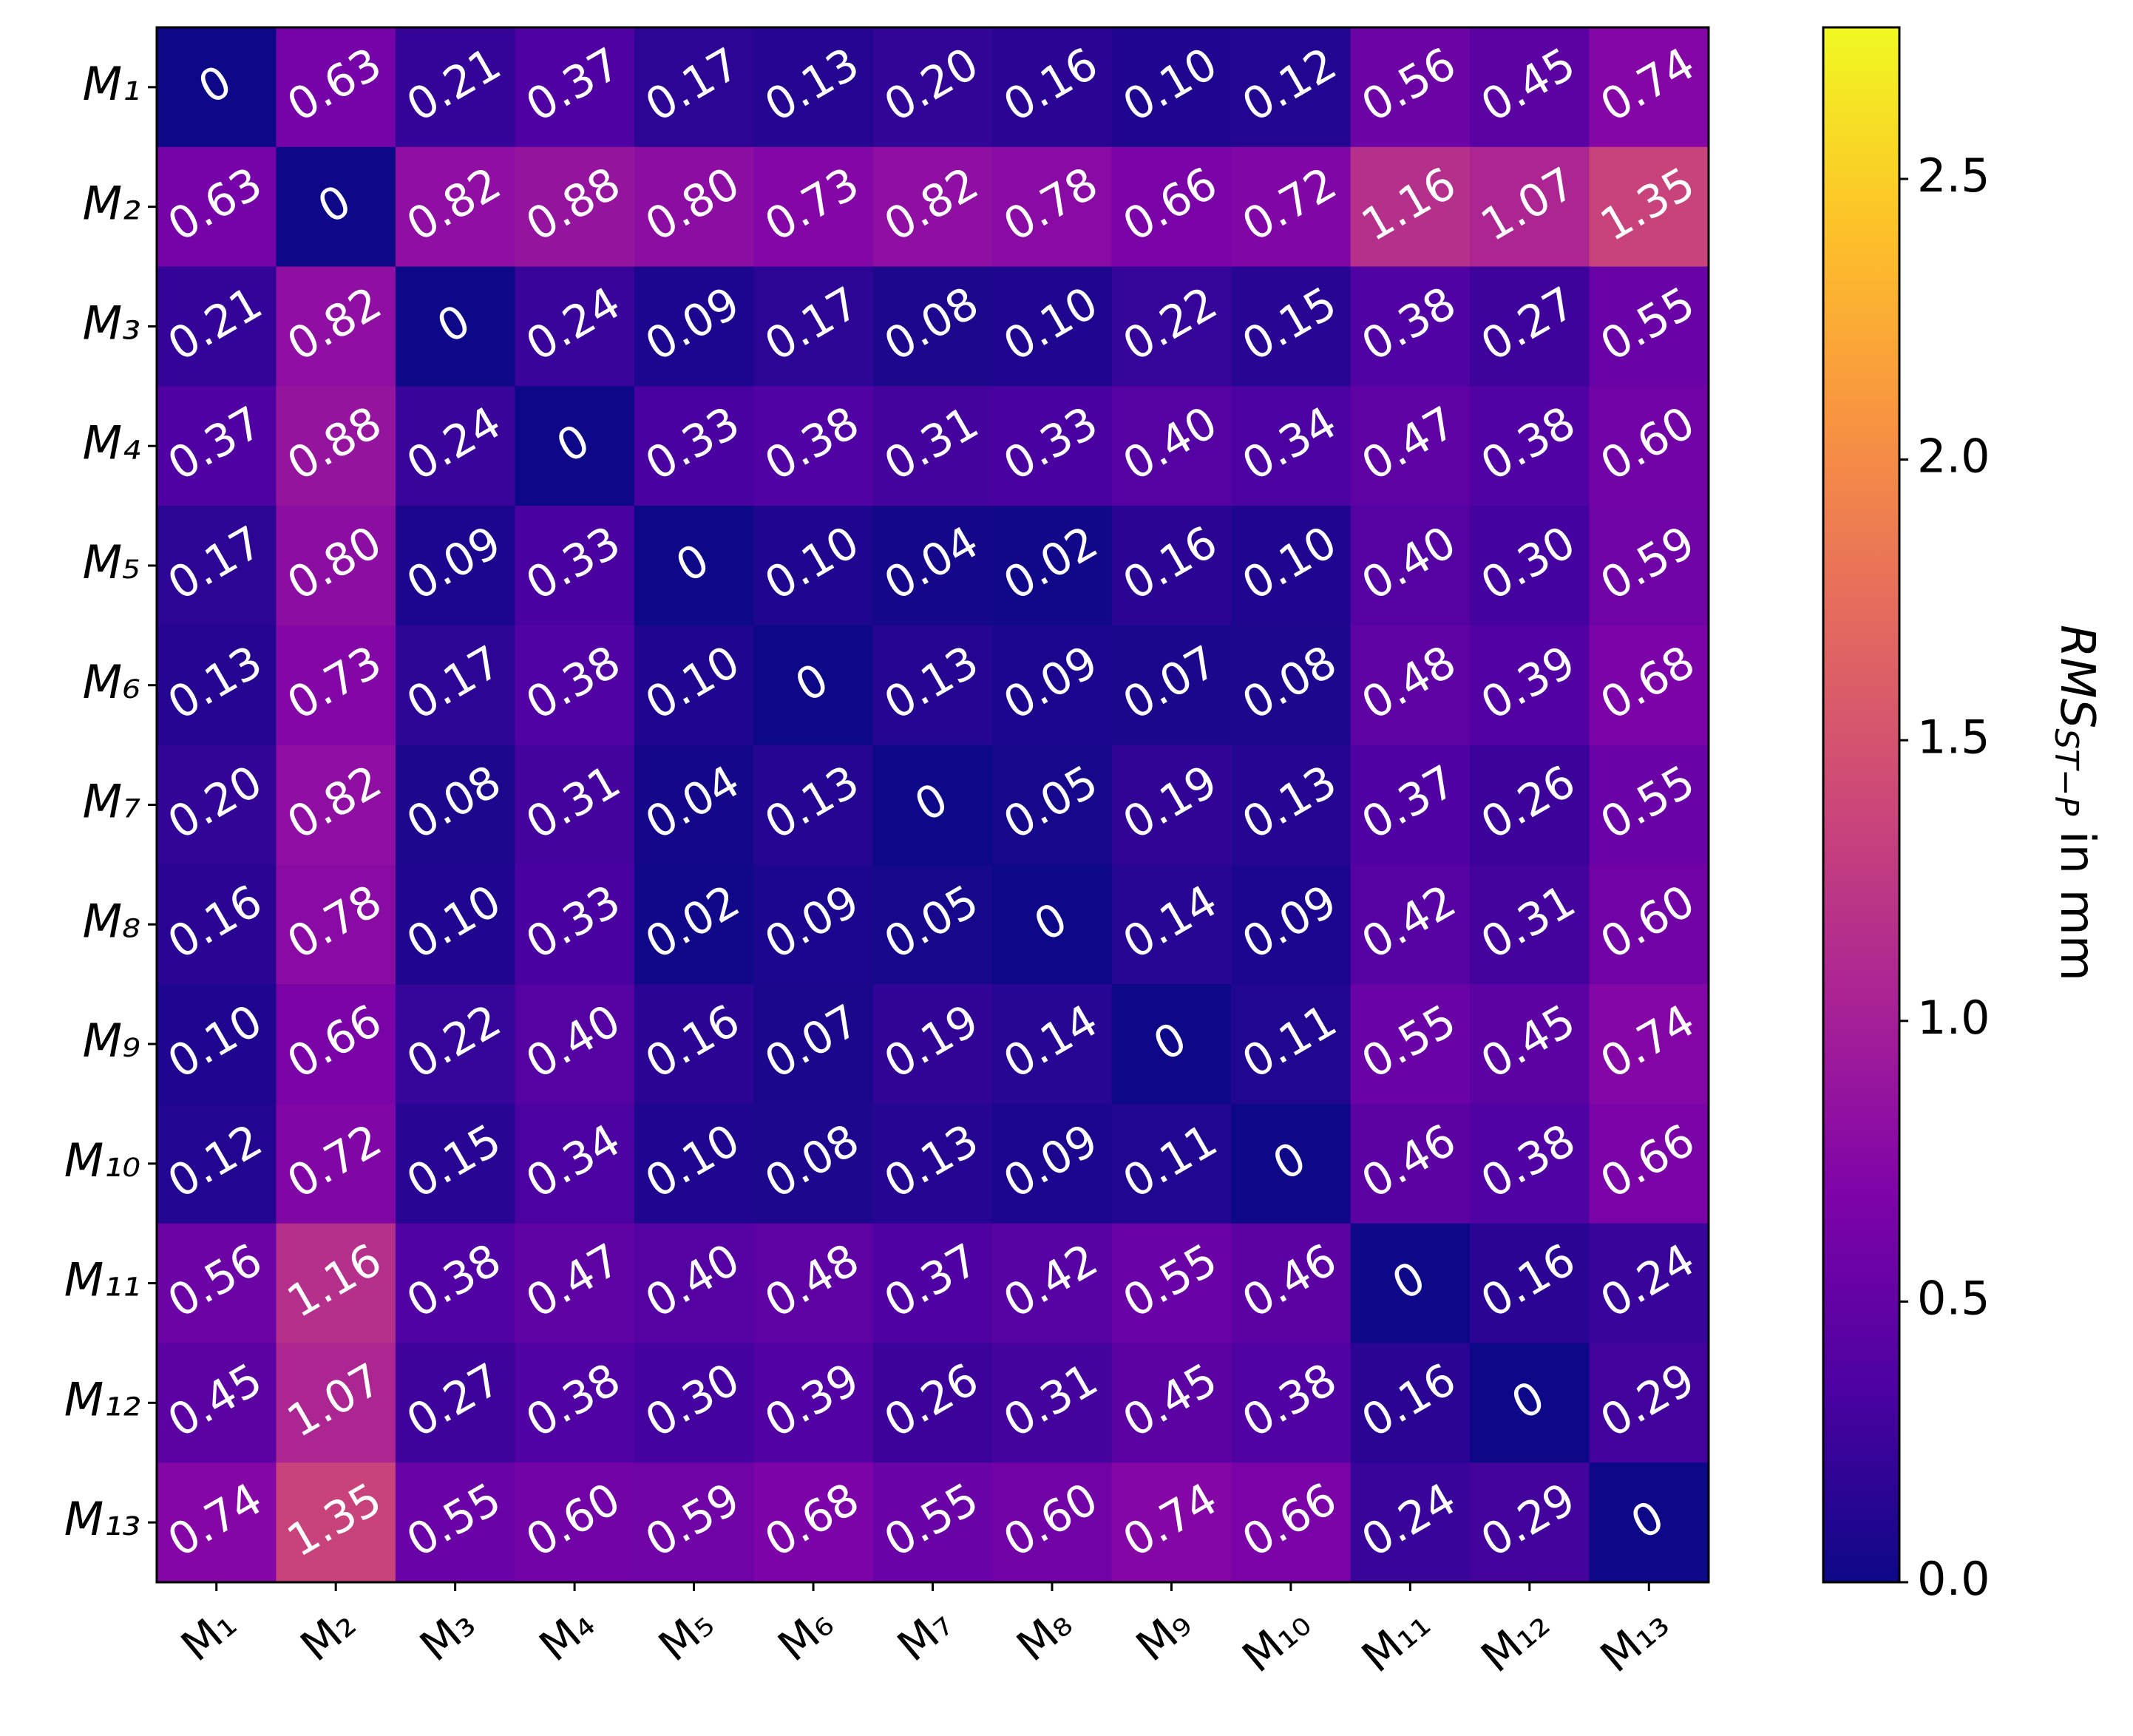  Describe the element at coordinates (102, 1399) in the screenshot. I see `y-tick-label: M₁₂` at that location.